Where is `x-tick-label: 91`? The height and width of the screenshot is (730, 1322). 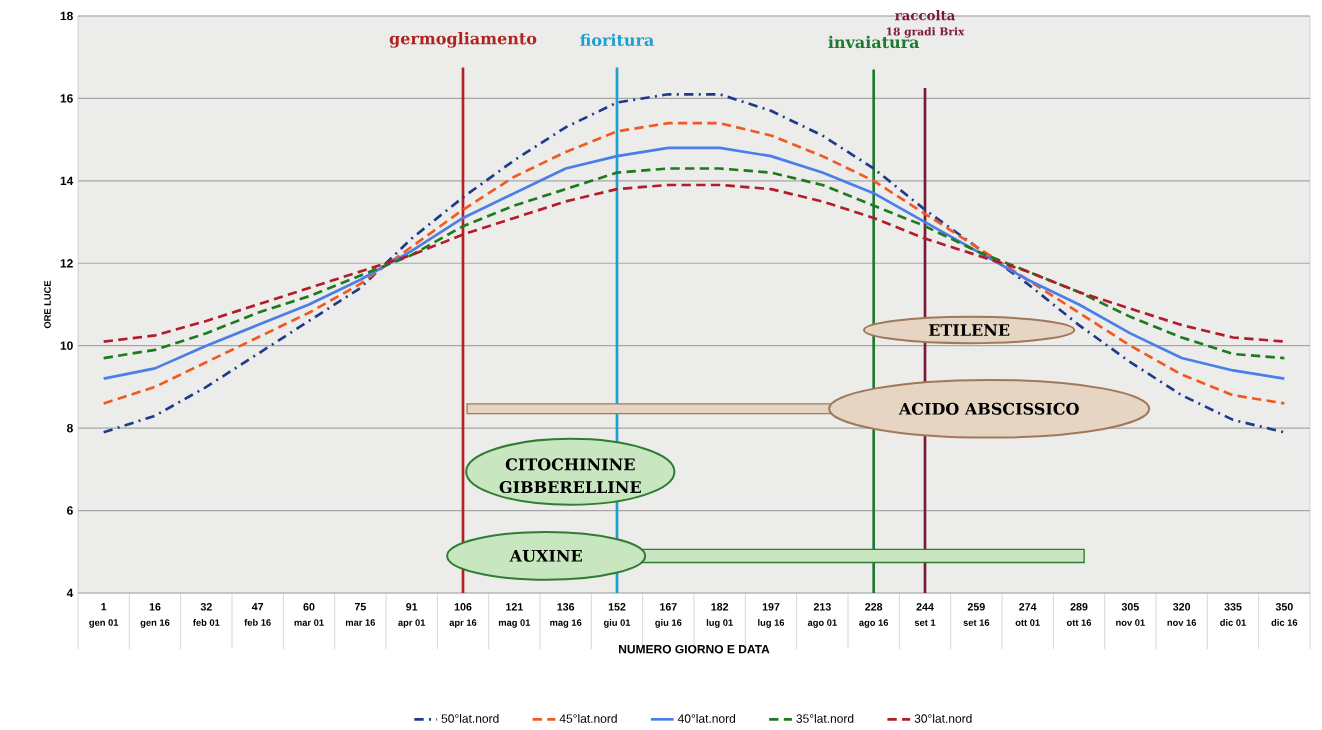 x-tick-label: 91 is located at coordinates (412, 607).